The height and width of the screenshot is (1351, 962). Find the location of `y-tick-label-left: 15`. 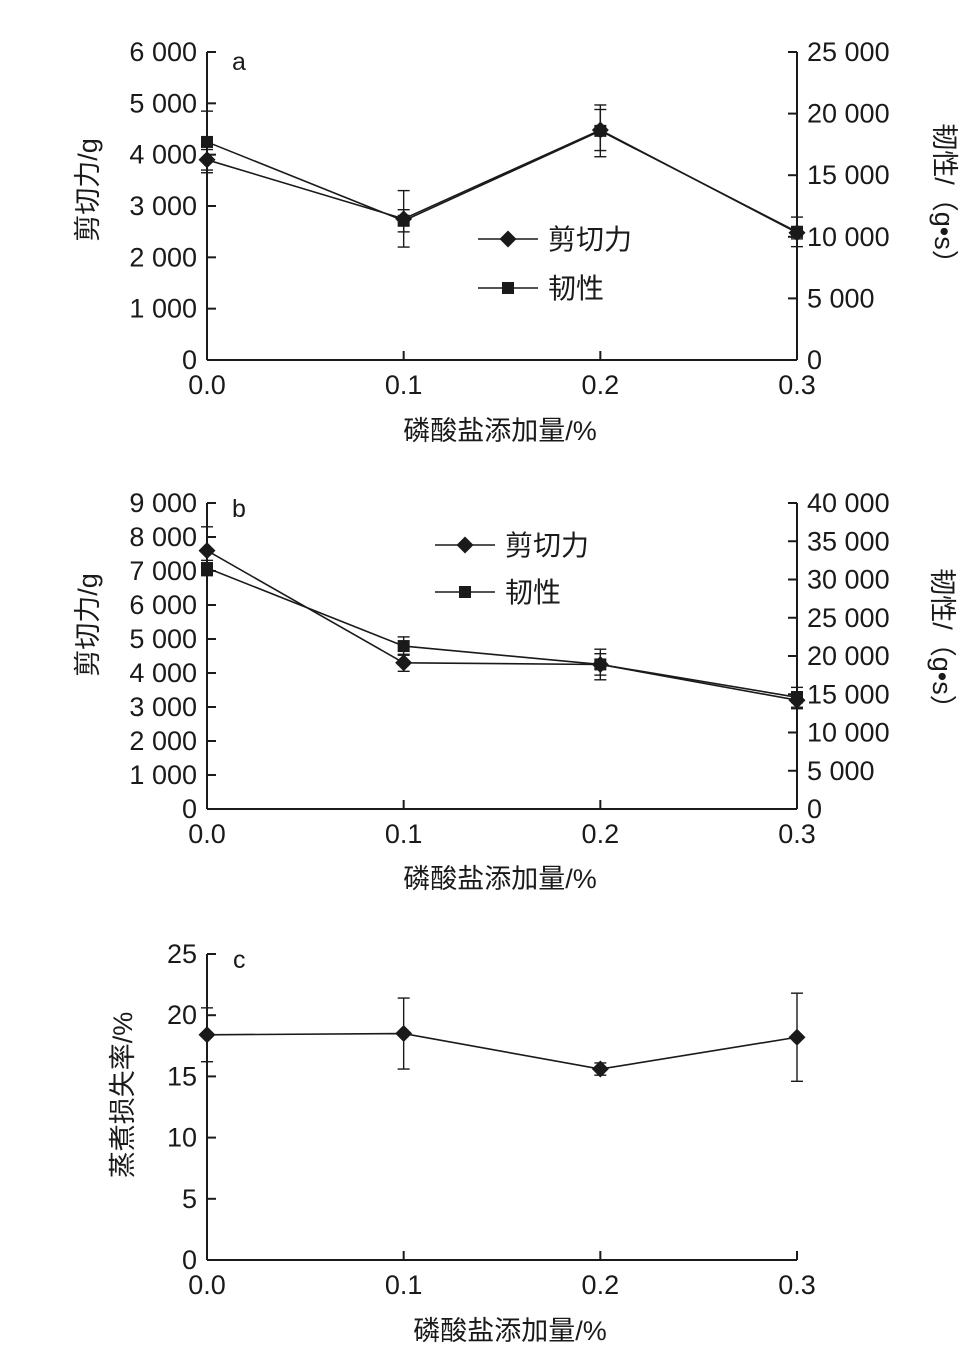

y-tick-label-left: 15 is located at coordinates (182, 1076).